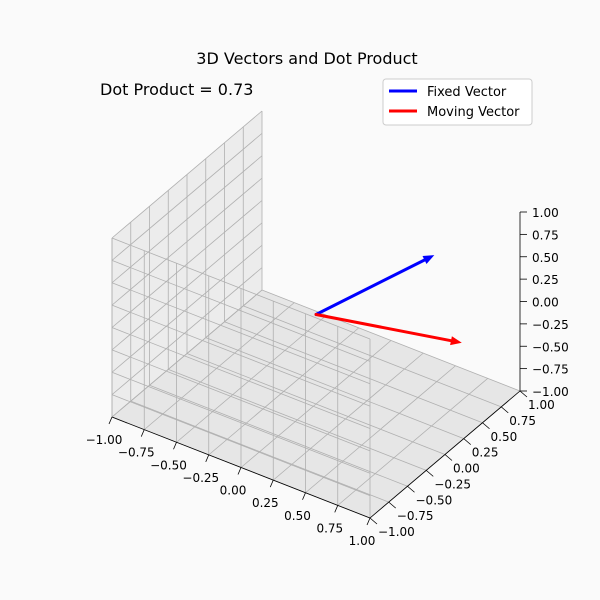 This screenshot has width=600, height=600. Describe the element at coordinates (396, 532) in the screenshot. I see `y-axis-tick-label: −1.00` at that location.